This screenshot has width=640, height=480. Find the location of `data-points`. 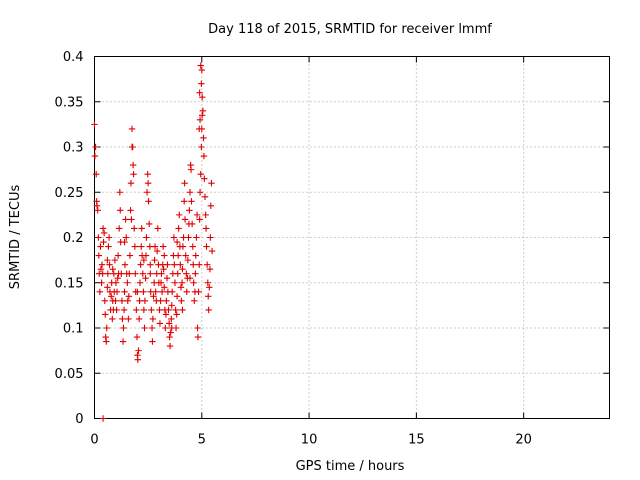

data-points is located at coordinates (153, 242).